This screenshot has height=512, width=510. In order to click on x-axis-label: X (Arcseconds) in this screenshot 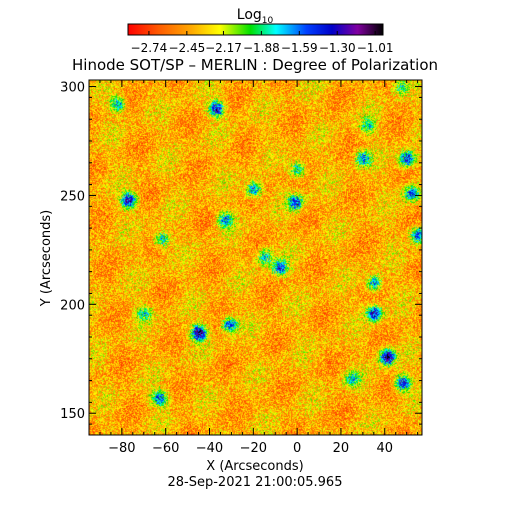, I will do `click(254, 466)`.